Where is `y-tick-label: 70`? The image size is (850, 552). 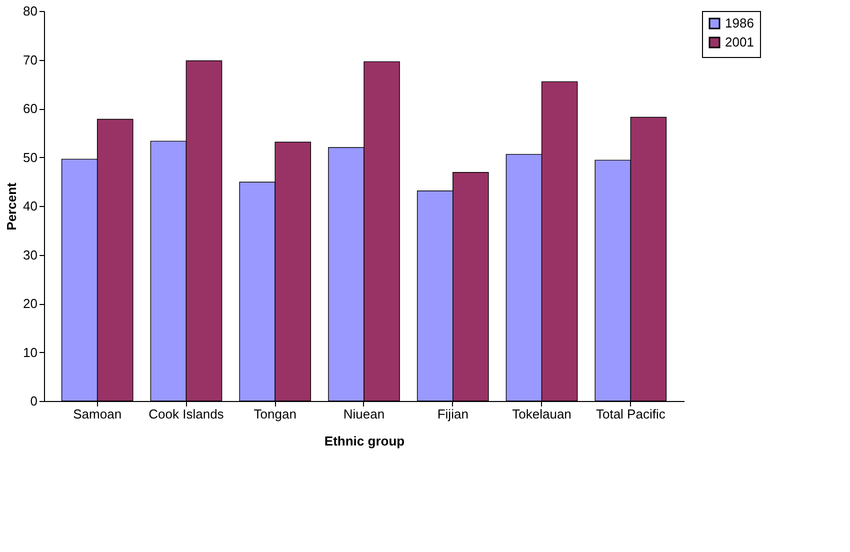 y-tick-label: 70 is located at coordinates (30, 60).